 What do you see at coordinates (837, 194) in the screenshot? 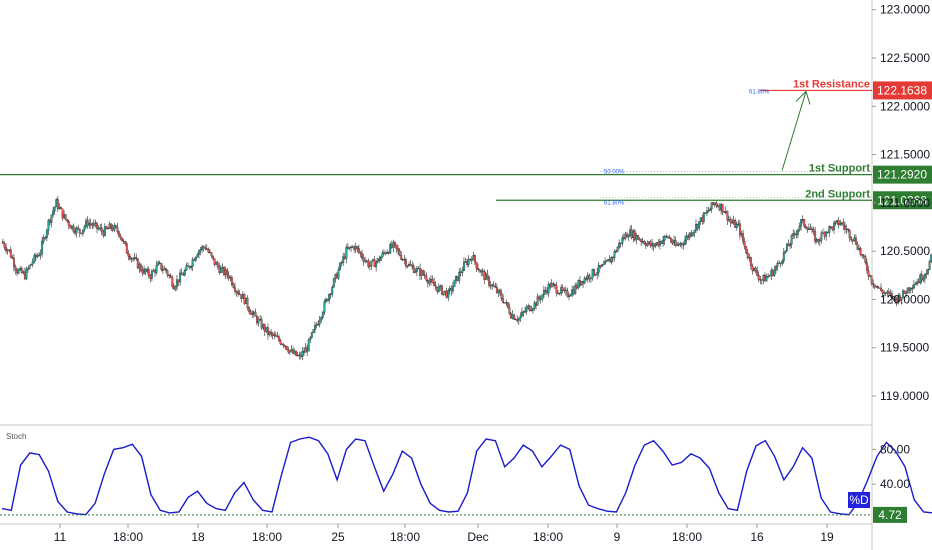
I see `second-support-label: 2nd Support` at bounding box center [837, 194].